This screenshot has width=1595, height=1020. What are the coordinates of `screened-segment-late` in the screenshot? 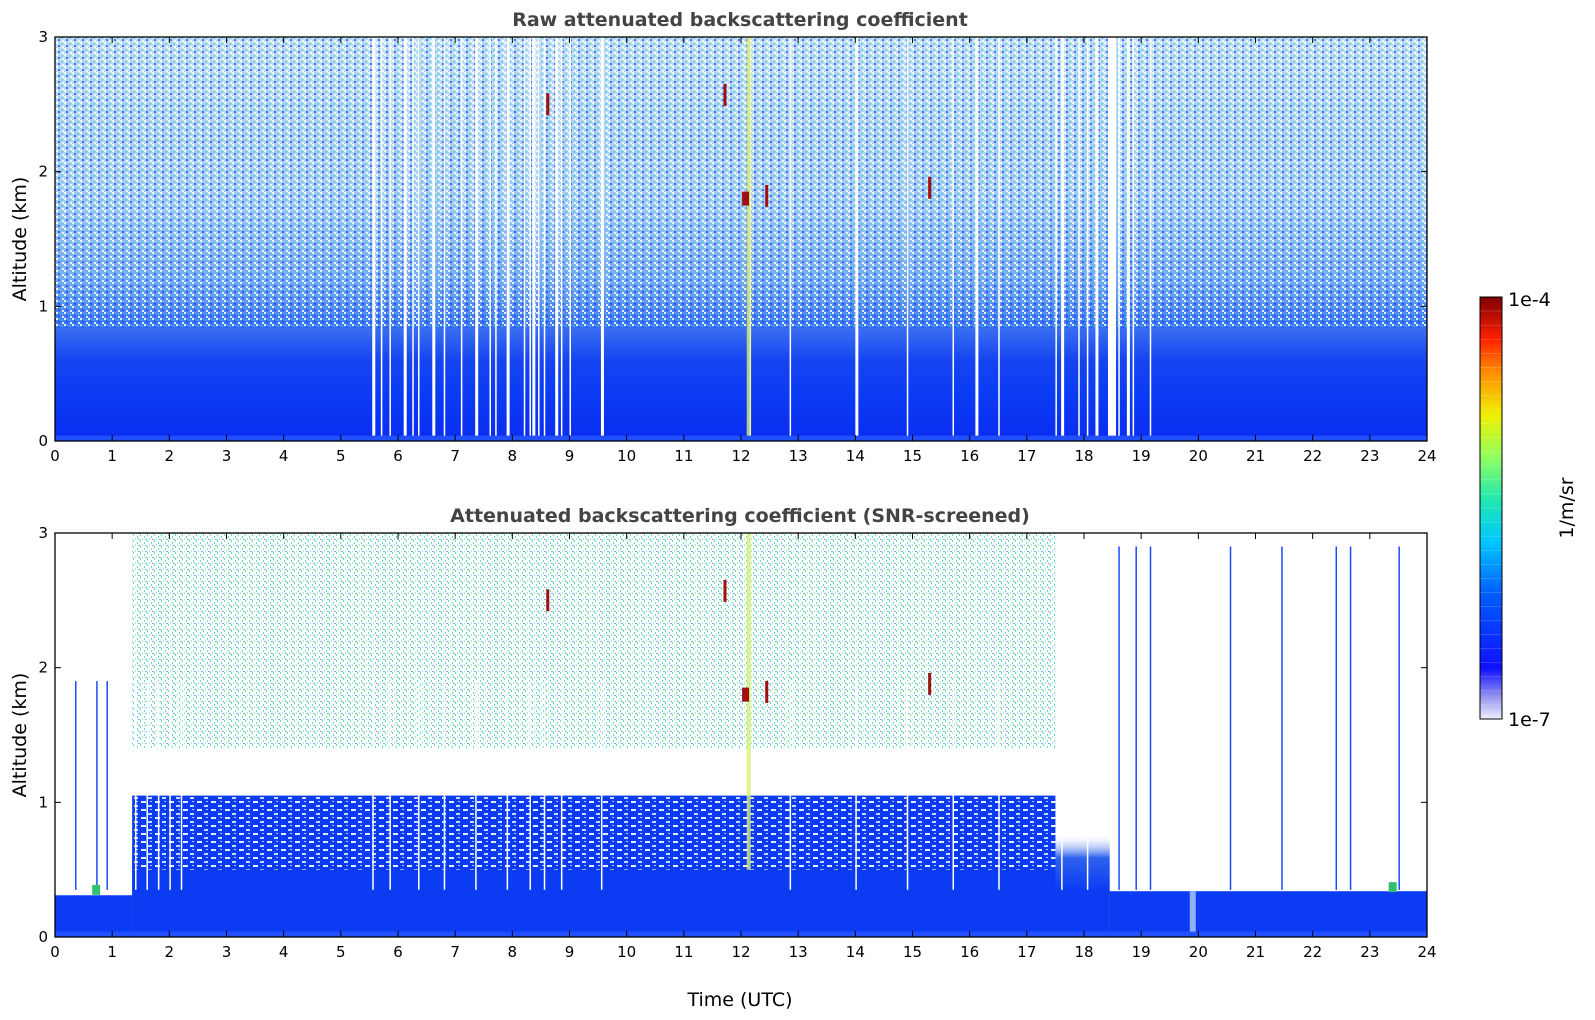 It's located at (1082, 914).